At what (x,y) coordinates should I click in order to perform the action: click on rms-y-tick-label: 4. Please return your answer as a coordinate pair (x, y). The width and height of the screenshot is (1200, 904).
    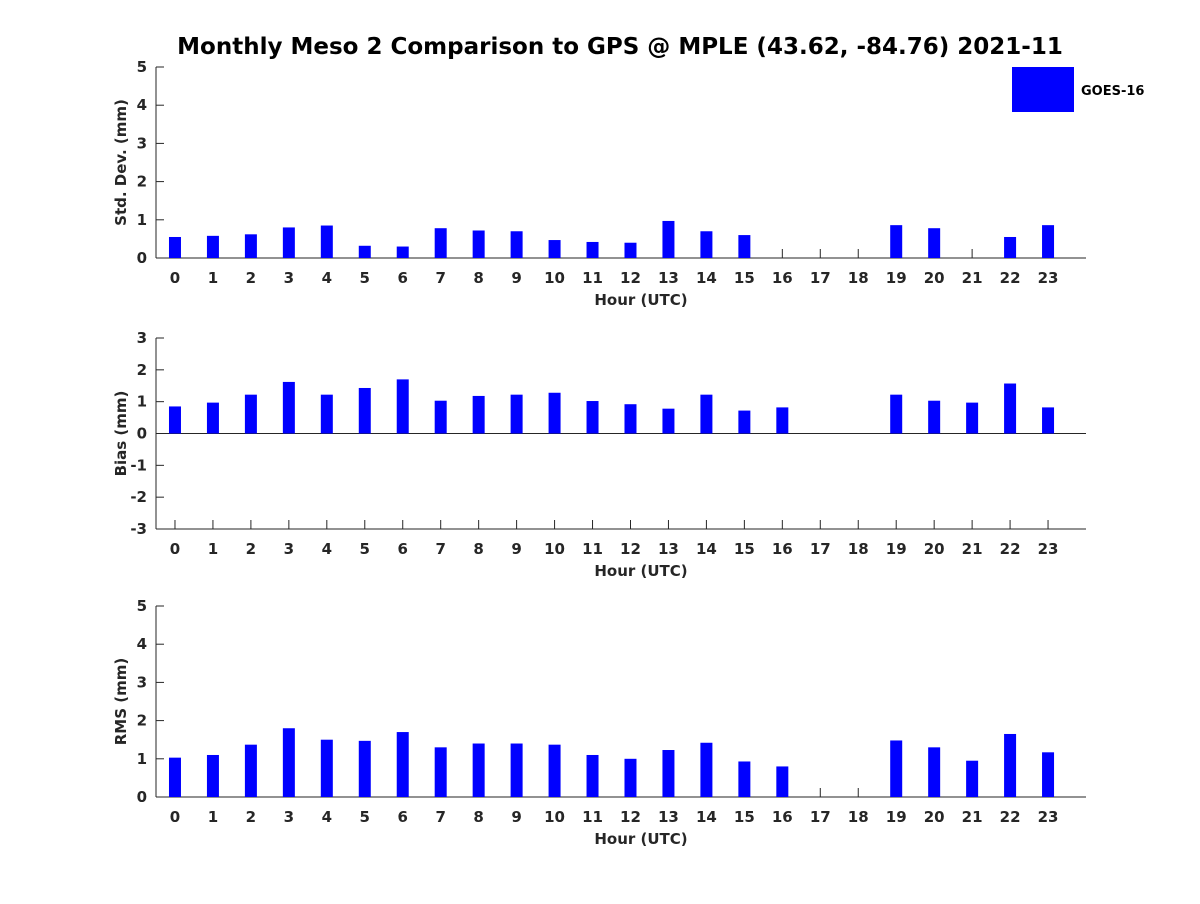
    Looking at the image, I should click on (142, 644).